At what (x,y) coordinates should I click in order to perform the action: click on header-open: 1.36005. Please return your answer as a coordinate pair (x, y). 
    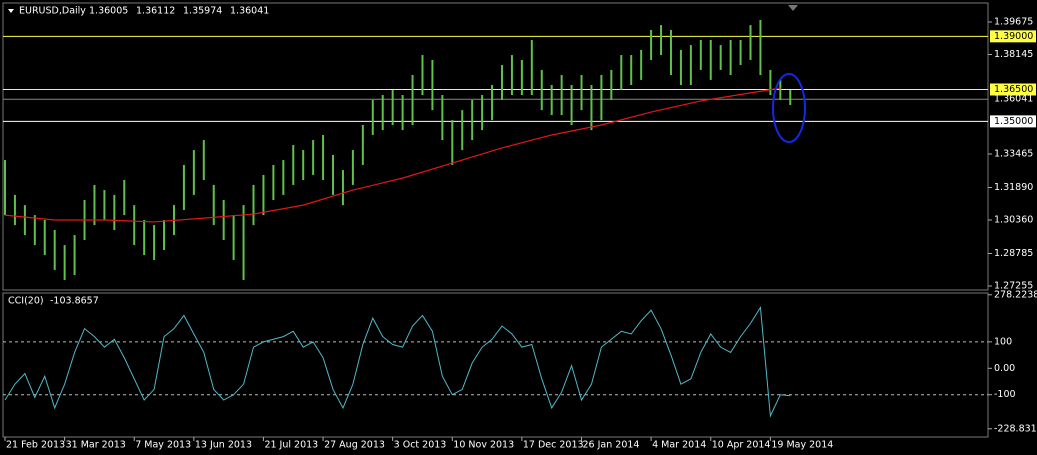
    Looking at the image, I should click on (108, 11).